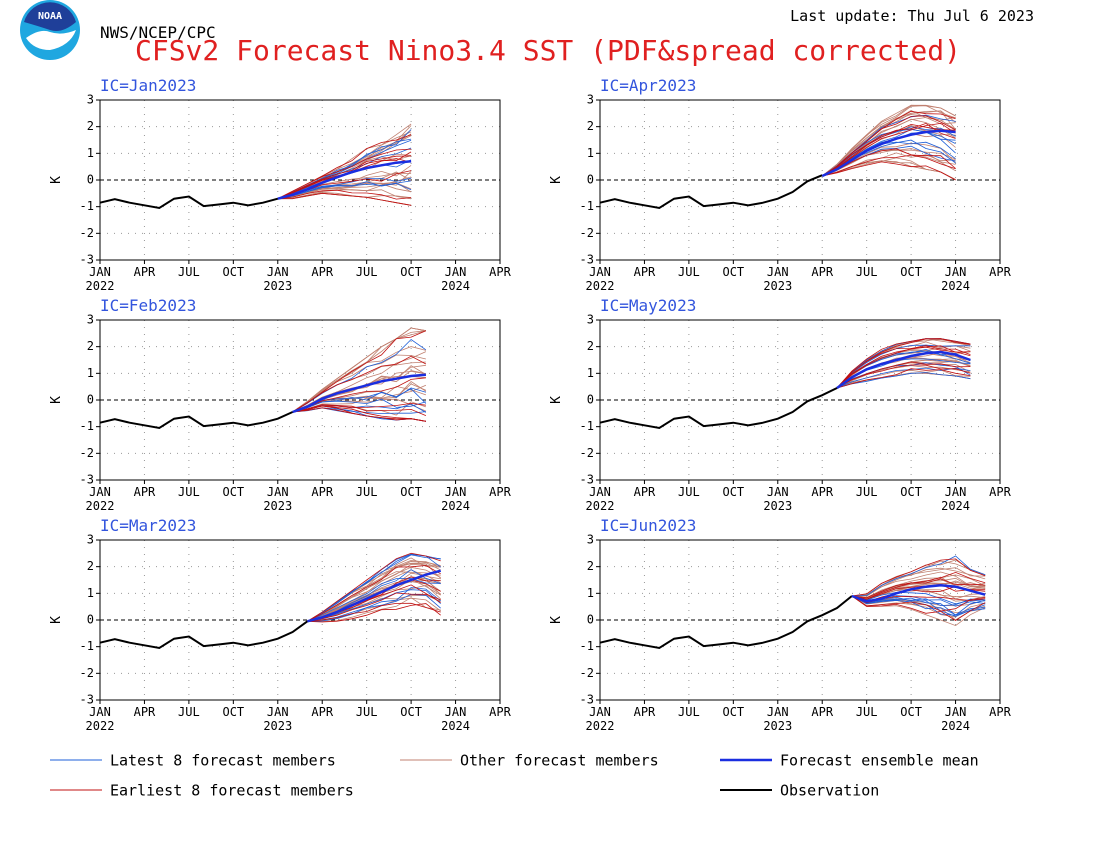  What do you see at coordinates (912, 16) in the screenshot?
I see `last-update-label: Last update: Thu Jul 6 2023` at bounding box center [912, 16].